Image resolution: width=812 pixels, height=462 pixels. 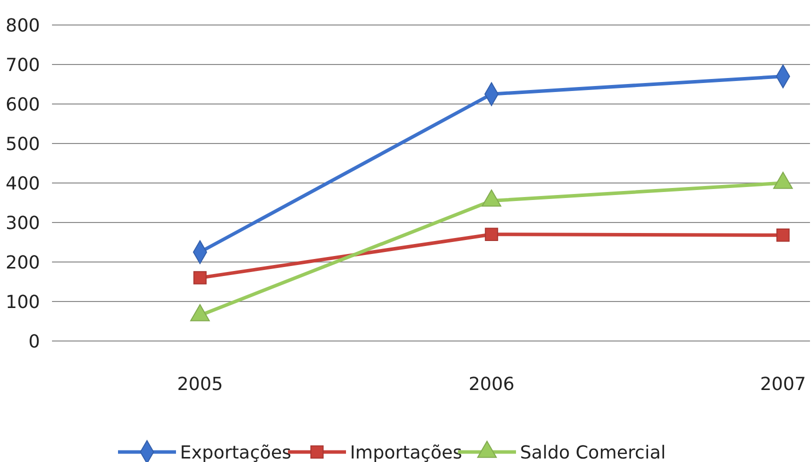 What do you see at coordinates (593, 452) in the screenshot?
I see `legend-label: Saldo Comercial` at bounding box center [593, 452].